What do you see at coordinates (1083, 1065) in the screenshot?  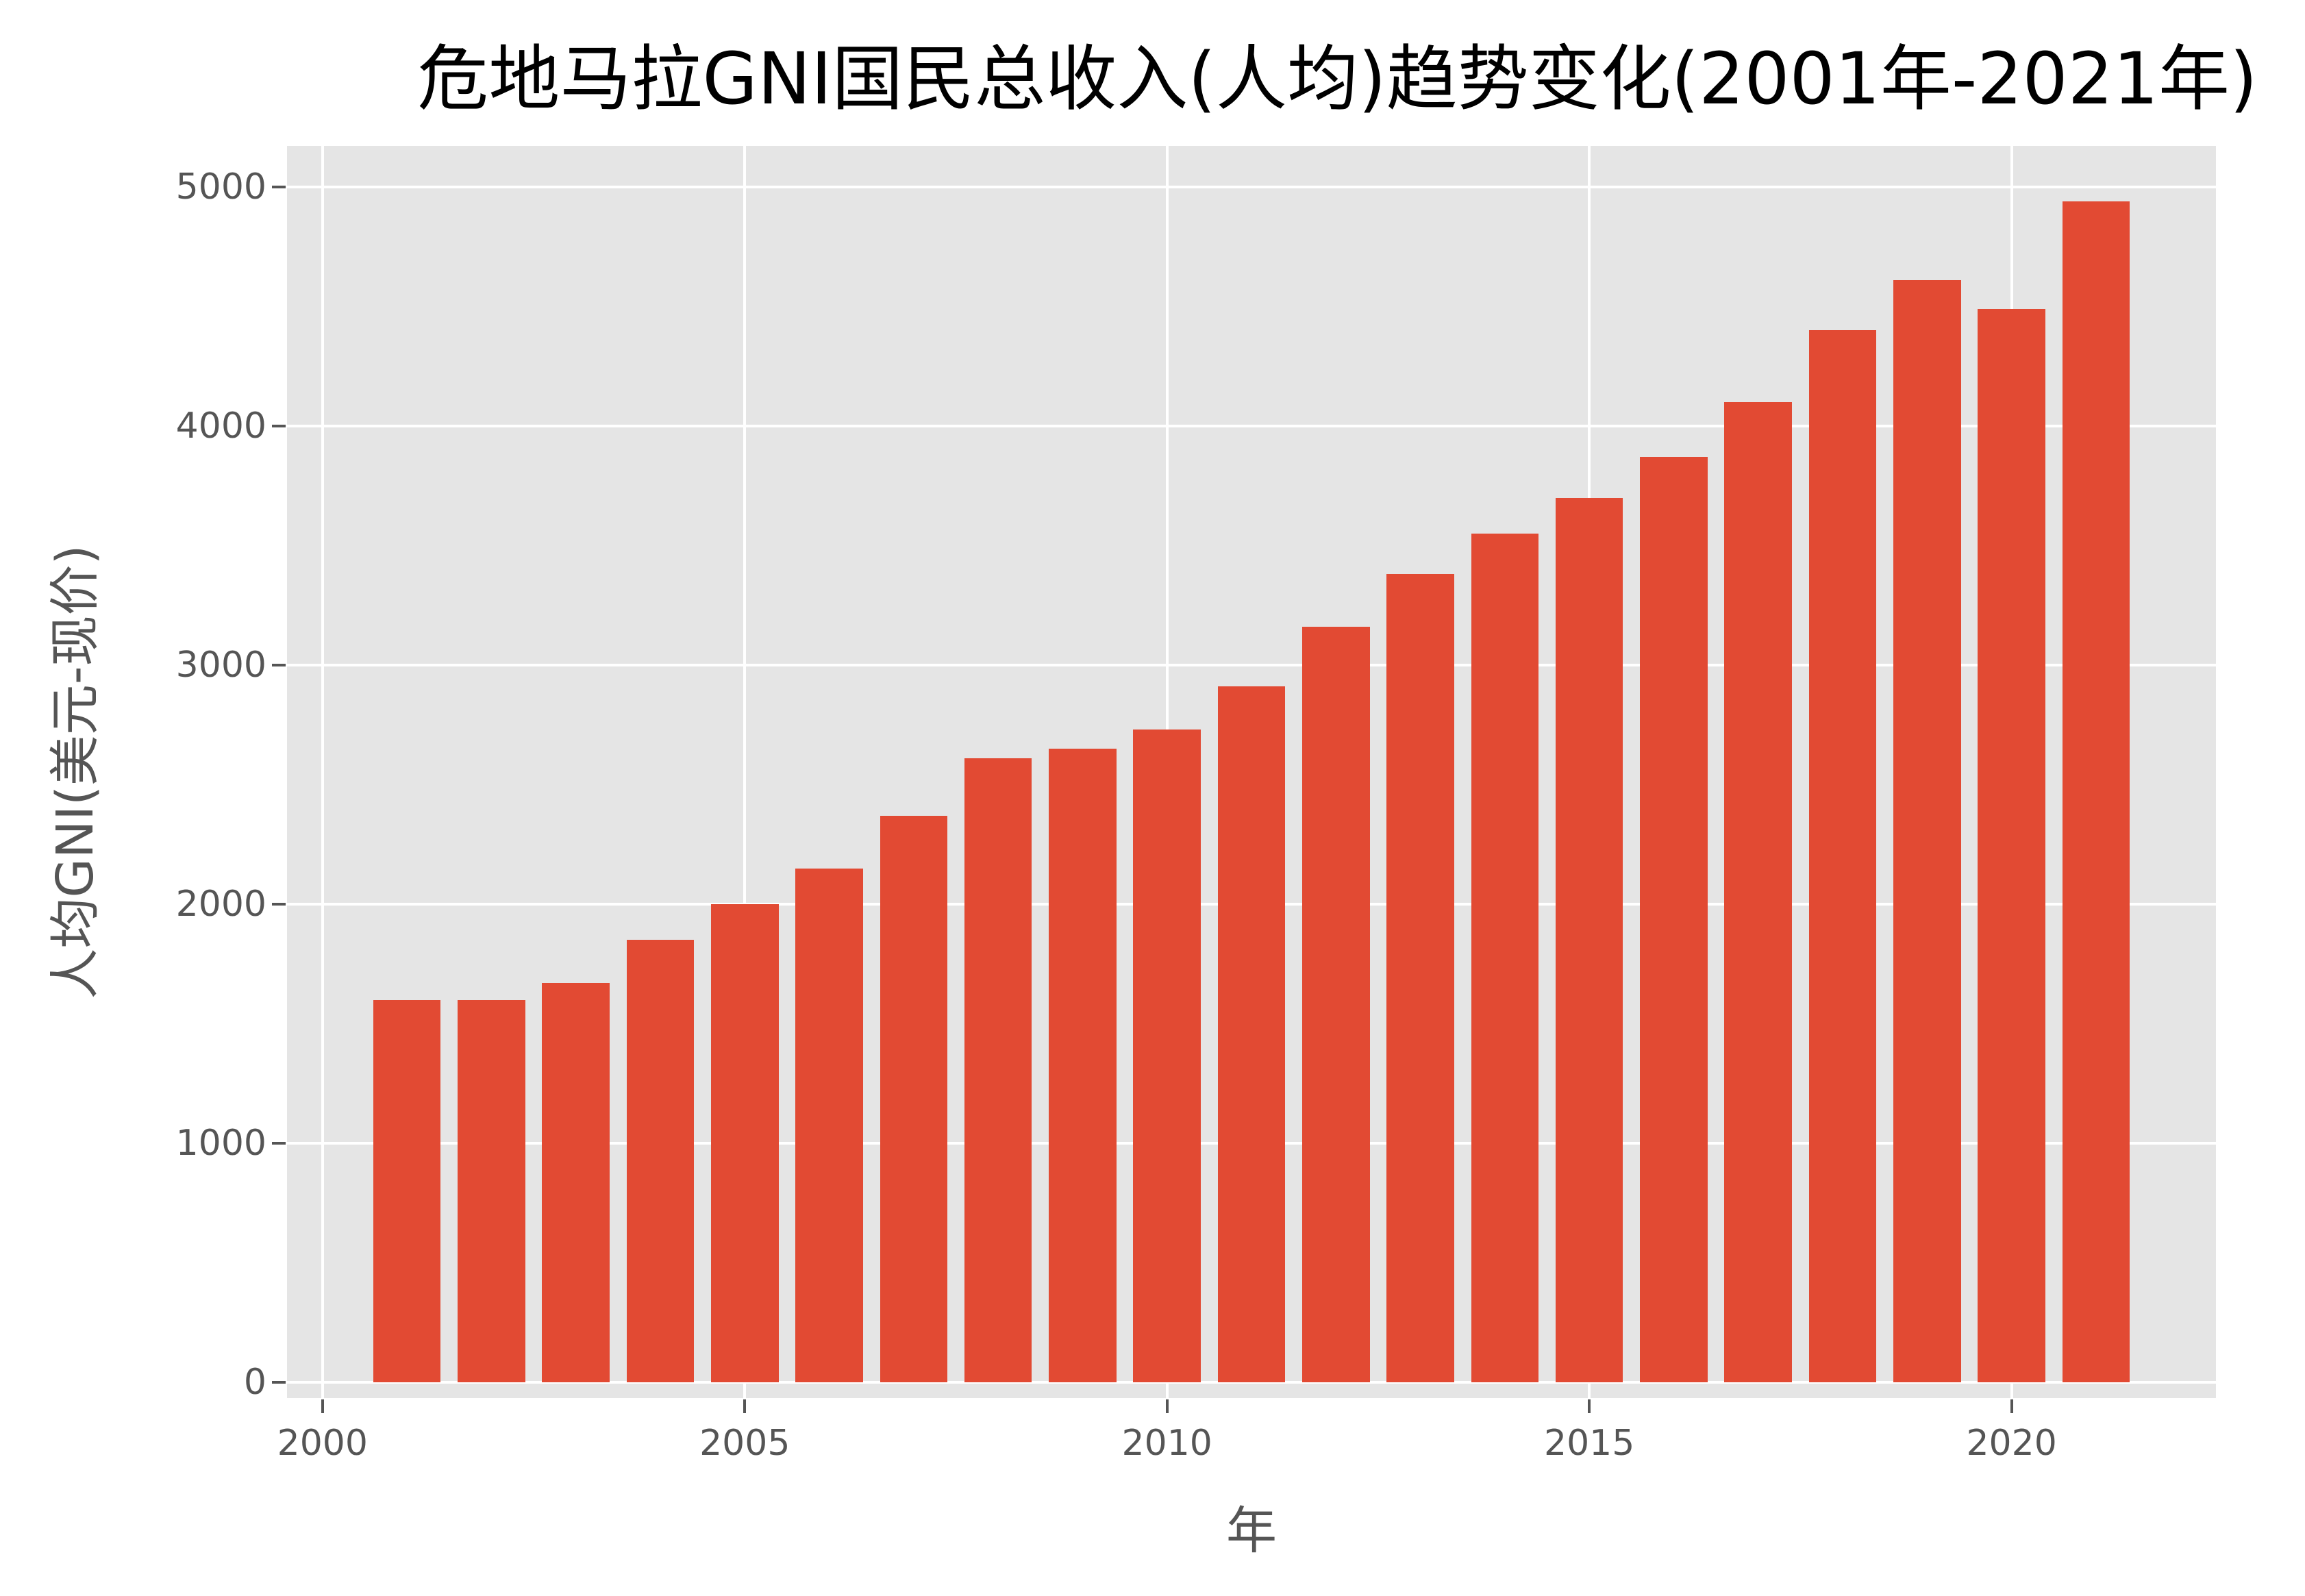 I see `bar-2009` at bounding box center [1083, 1065].